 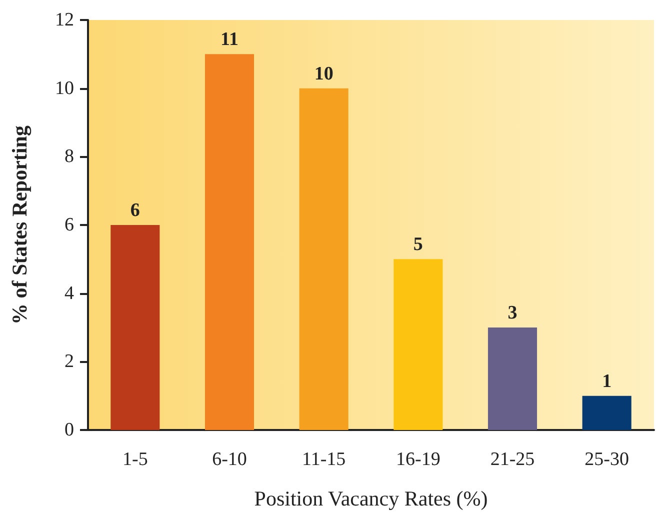 I want to click on y-tick-label: 2, so click(x=69, y=361).